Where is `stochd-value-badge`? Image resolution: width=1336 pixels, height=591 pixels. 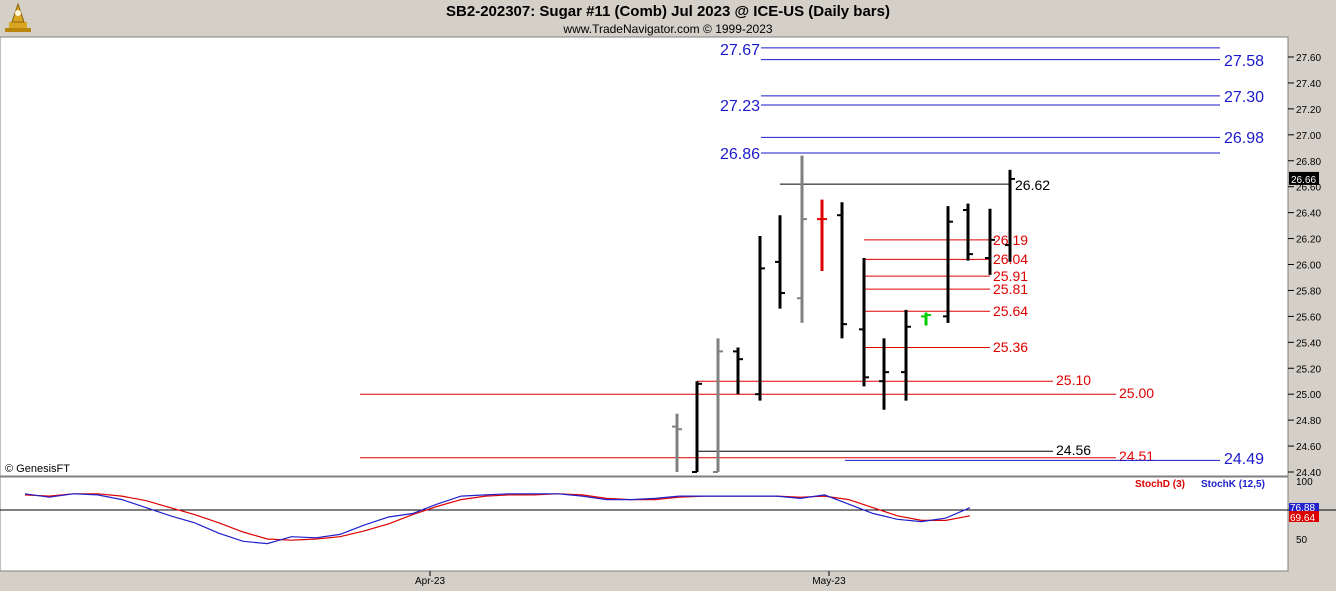 stochd-value-badge is located at coordinates (1304, 516).